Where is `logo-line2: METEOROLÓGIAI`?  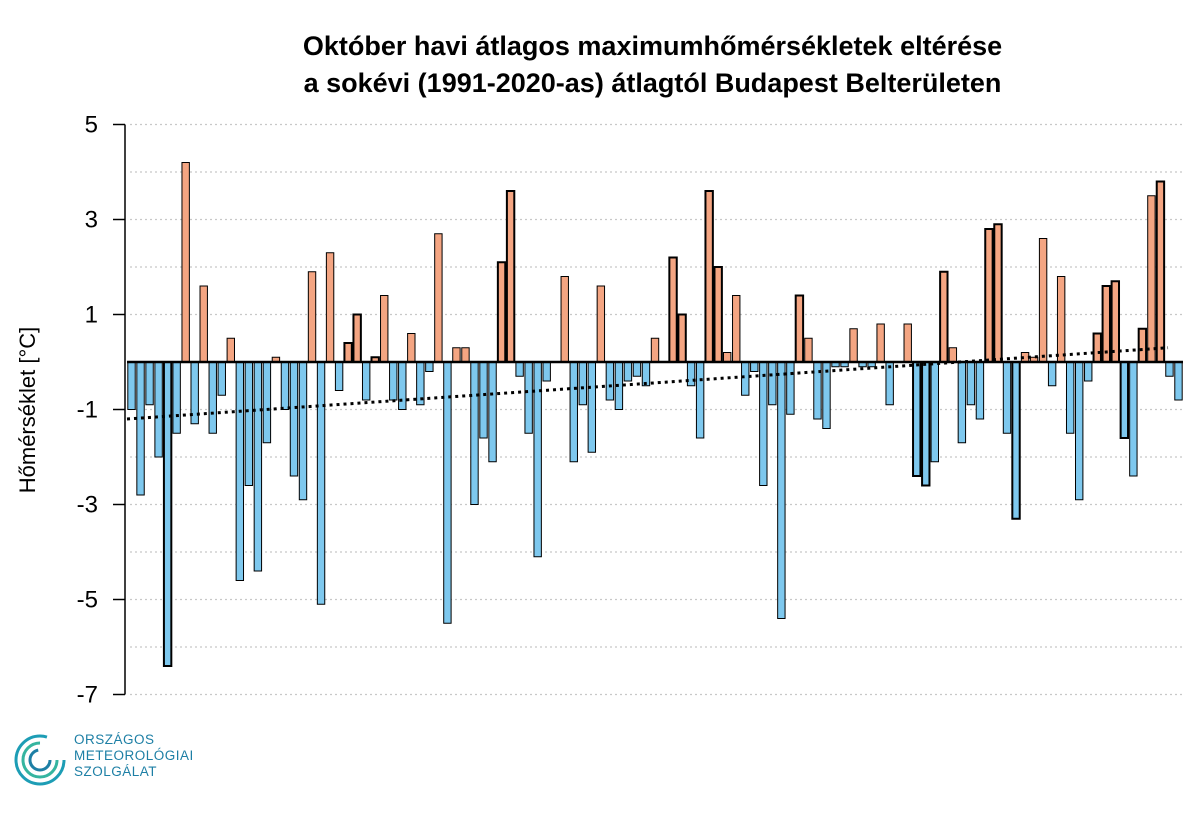
logo-line2: METEOROLÓGIAI is located at coordinates (134, 755).